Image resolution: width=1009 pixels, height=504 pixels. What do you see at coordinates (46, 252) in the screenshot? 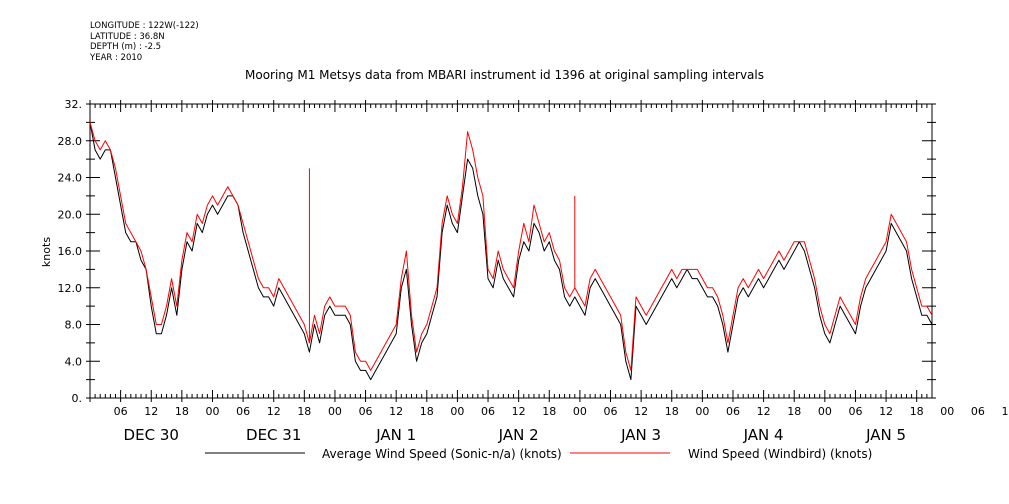
I see `y-axis-label: knots` at bounding box center [46, 252].